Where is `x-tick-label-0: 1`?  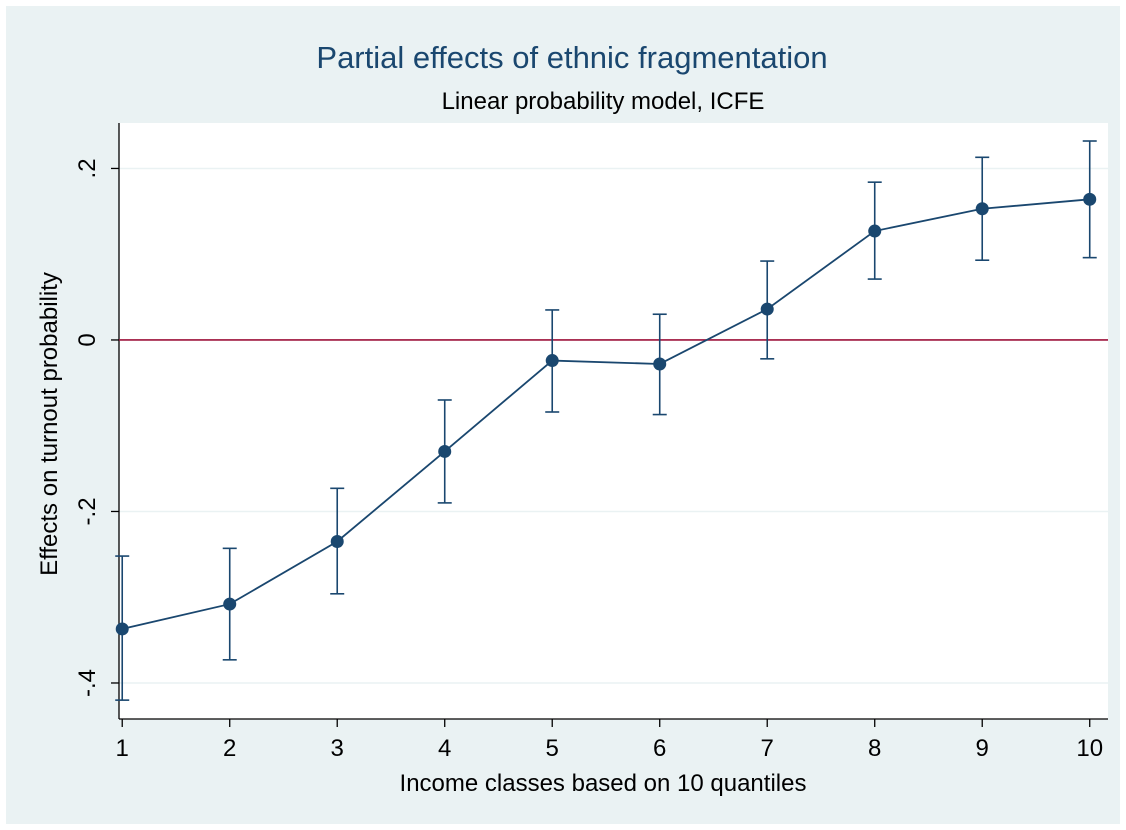
x-tick-label-0: 1 is located at coordinates (122, 748).